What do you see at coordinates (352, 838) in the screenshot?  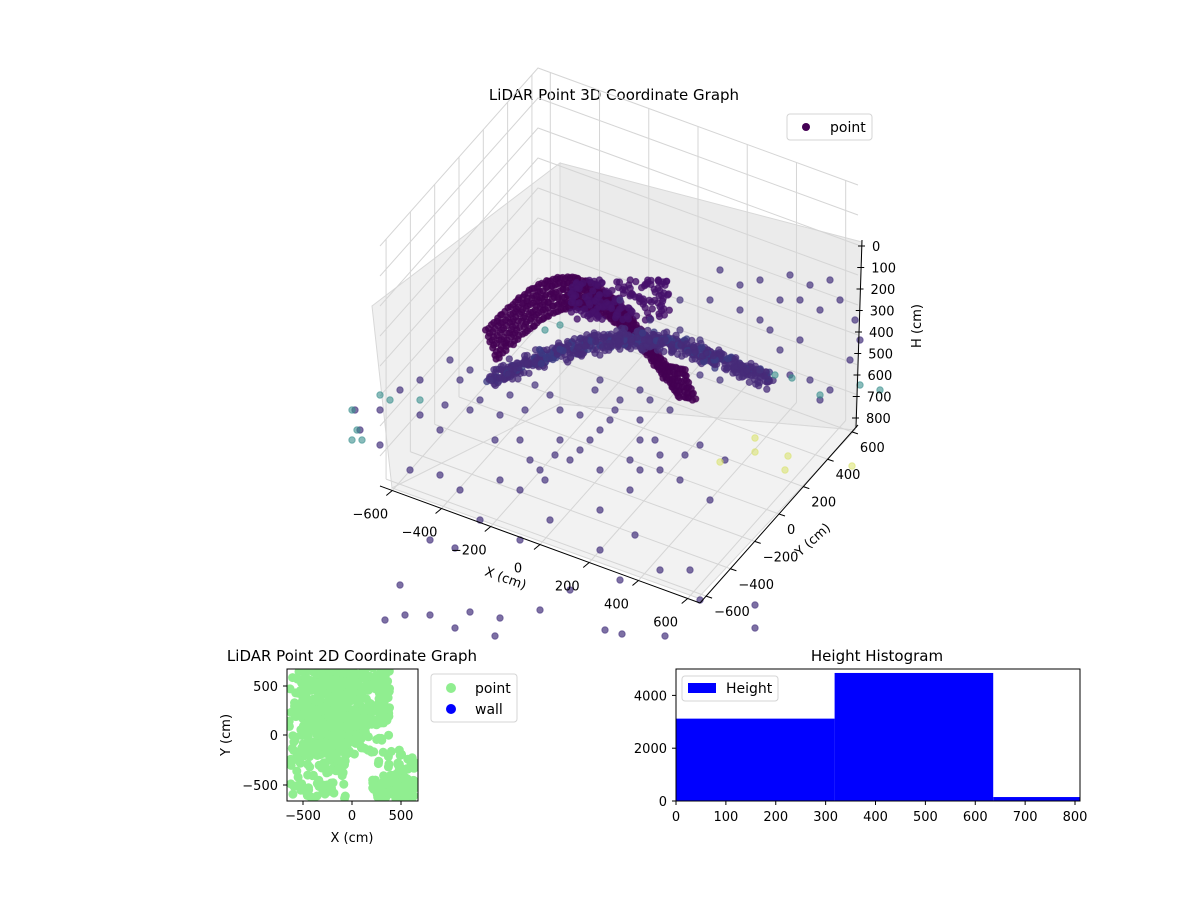 I see `x-axis-label-2d: X (cm)` at bounding box center [352, 838].